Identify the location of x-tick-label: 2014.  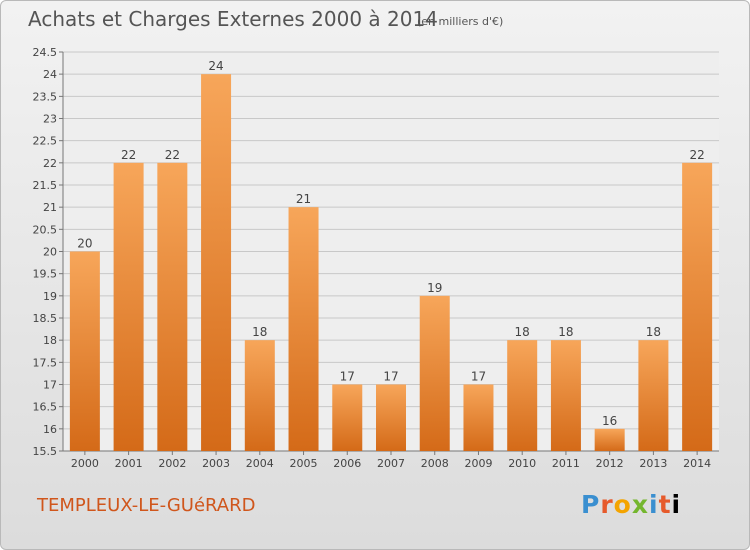
(697, 463).